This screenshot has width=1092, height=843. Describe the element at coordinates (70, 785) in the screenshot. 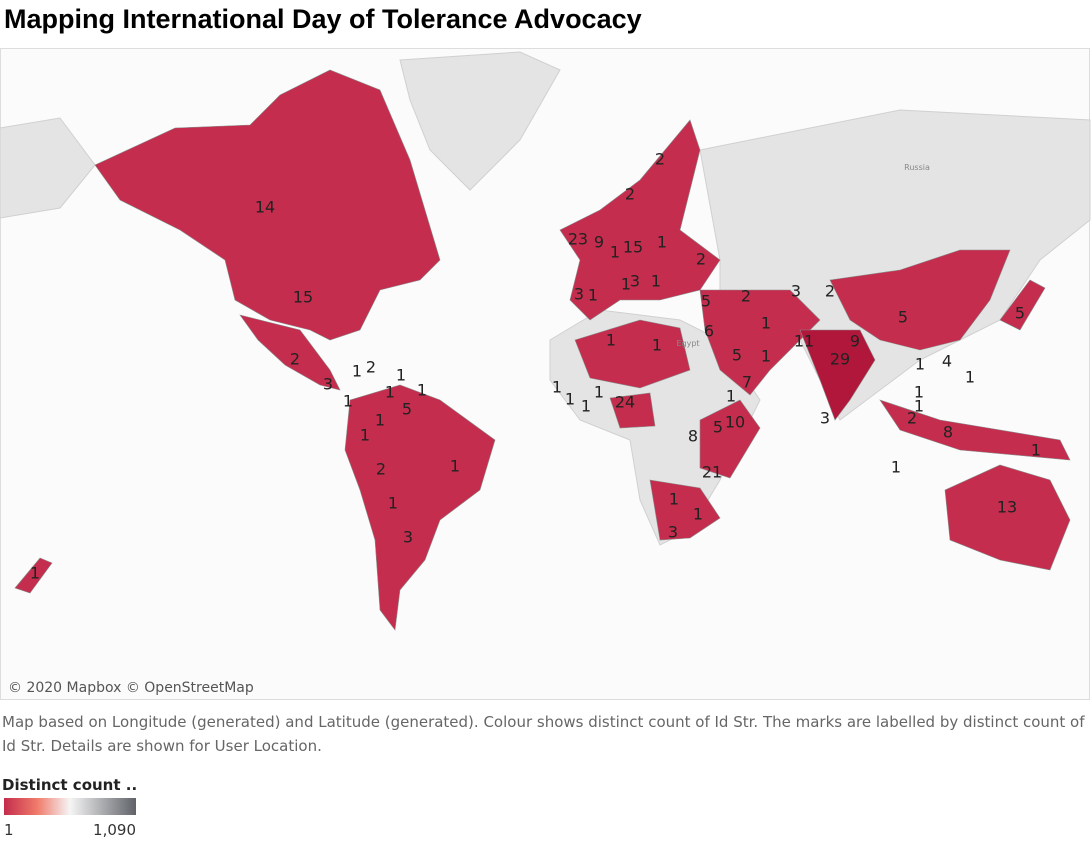

I see `legend-title: Distinct count ..` at that location.